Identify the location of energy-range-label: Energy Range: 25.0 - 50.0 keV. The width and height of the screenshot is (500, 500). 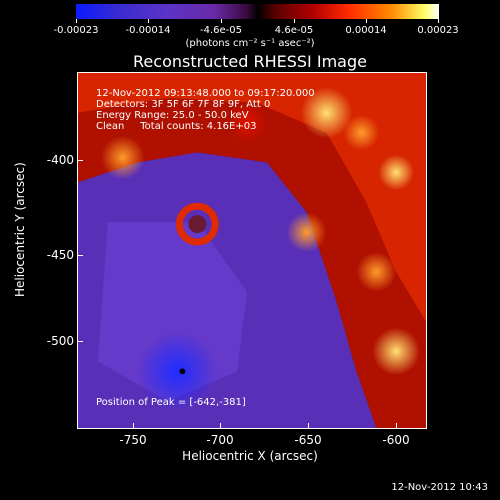
(172, 115).